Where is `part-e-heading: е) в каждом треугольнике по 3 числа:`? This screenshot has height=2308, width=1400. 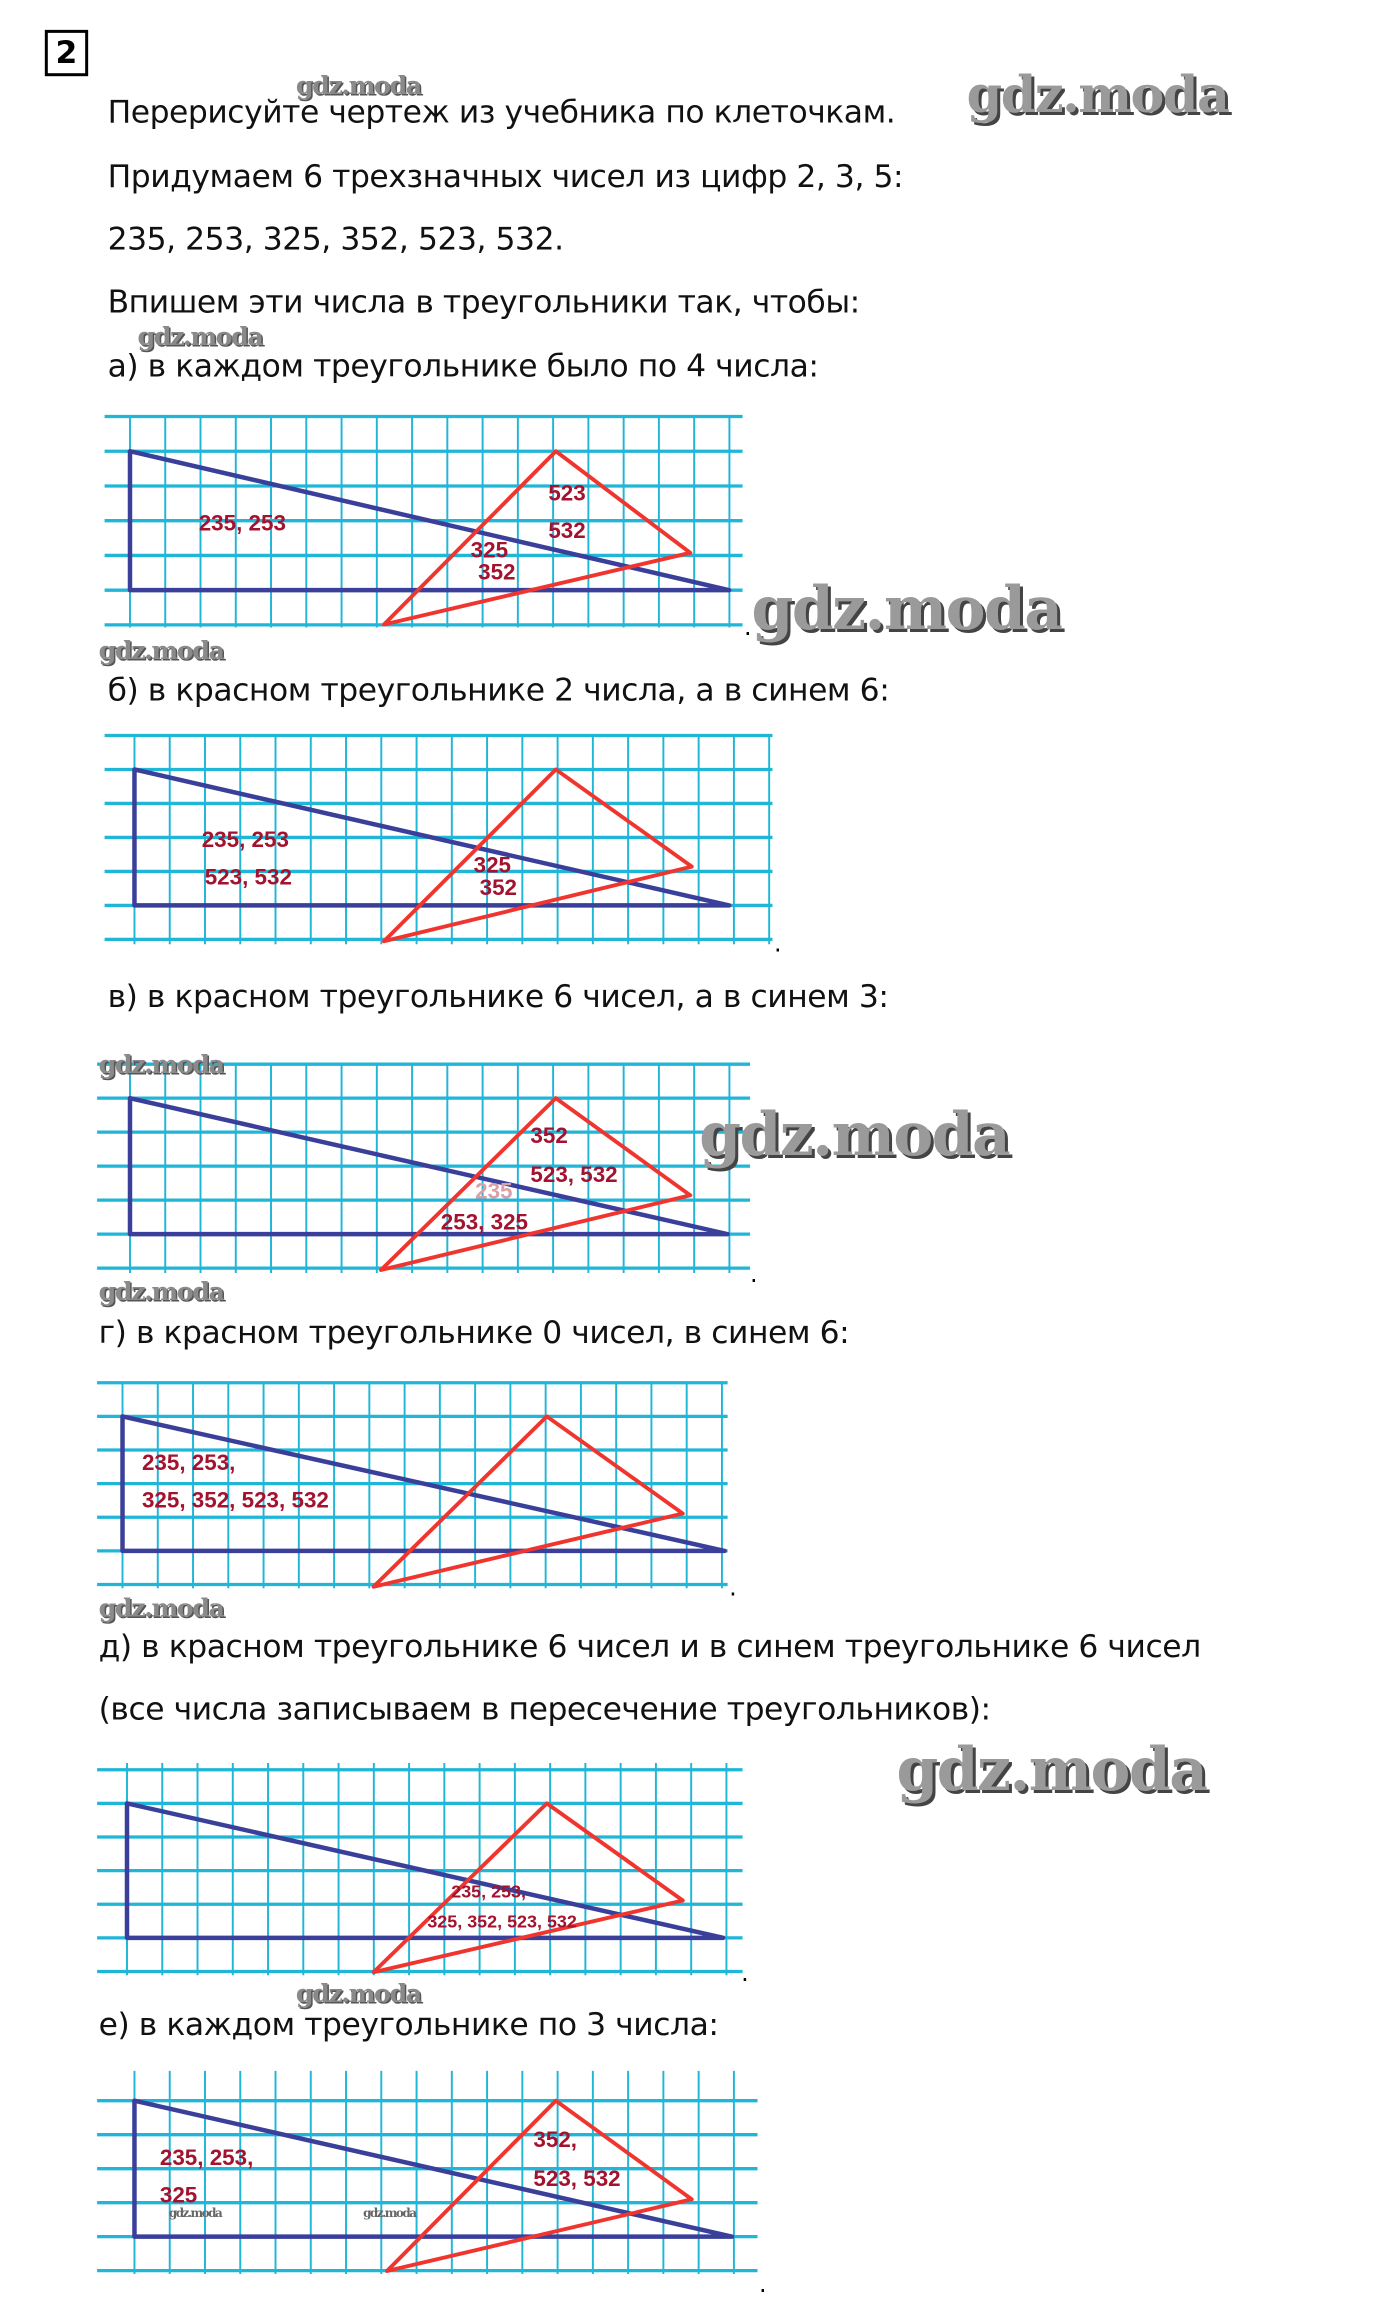
part-e-heading: е) в каждом треугольнике по 3 числа: is located at coordinates (408, 2024).